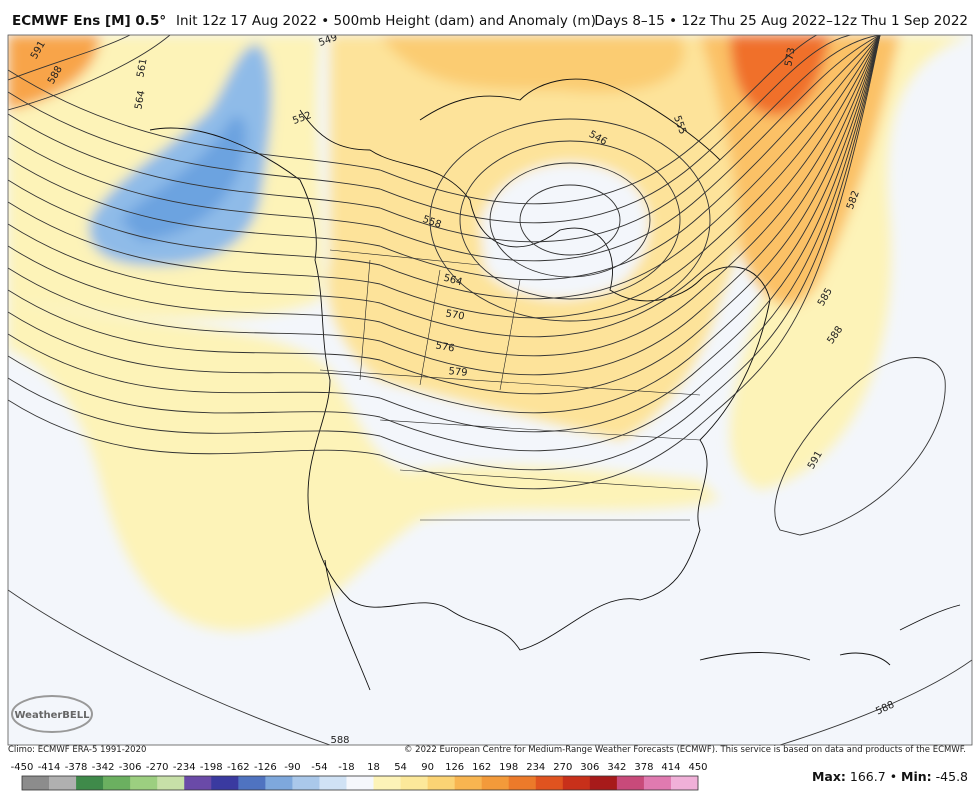 The image size is (980, 808). What do you see at coordinates (49, 767) in the screenshot?
I see `colorbar-label: -414` at bounding box center [49, 767].